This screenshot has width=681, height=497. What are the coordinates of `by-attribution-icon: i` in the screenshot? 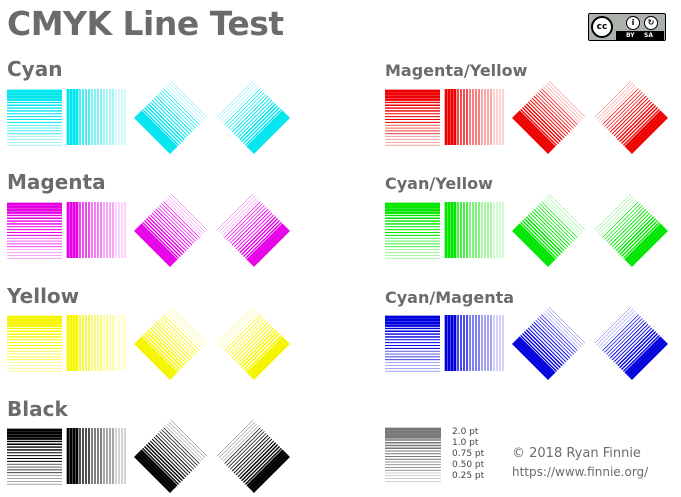 It's located at (633, 23).